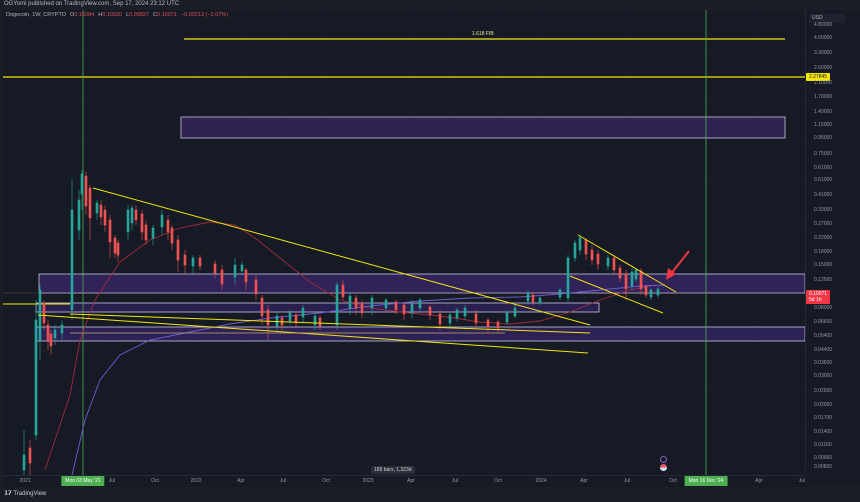 Image resolution: width=860 pixels, height=502 pixels. I want to click on descending-support-2021, so click(330, 323).